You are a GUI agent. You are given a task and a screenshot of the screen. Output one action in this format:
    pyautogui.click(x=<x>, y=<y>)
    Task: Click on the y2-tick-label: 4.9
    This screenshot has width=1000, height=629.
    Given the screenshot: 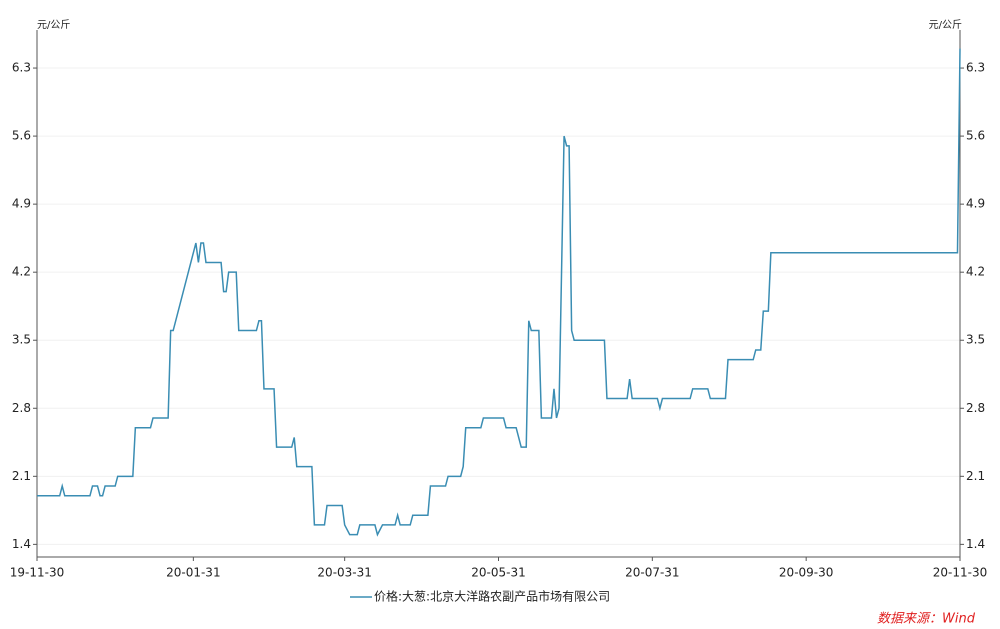 What is the action you would take?
    pyautogui.click(x=975, y=204)
    